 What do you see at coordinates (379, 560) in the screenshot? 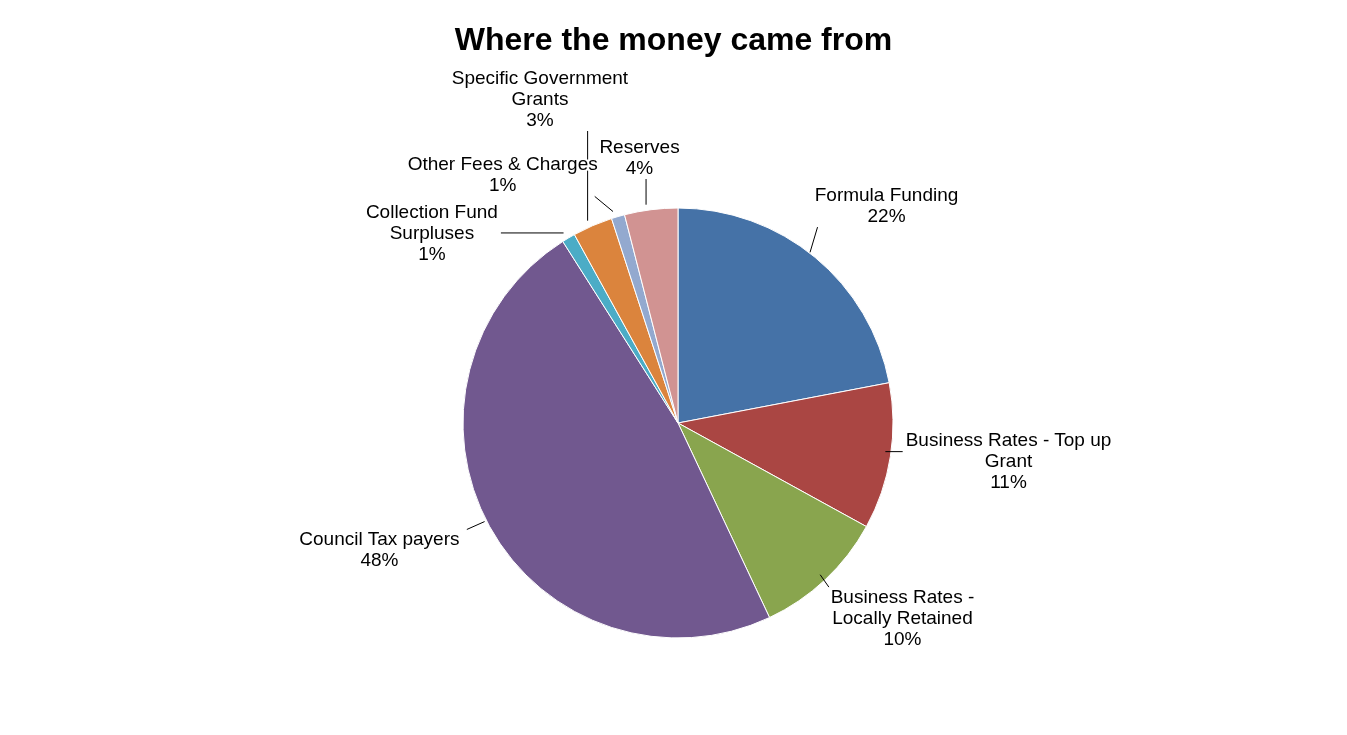
I see `data-label: 48%` at bounding box center [379, 560].